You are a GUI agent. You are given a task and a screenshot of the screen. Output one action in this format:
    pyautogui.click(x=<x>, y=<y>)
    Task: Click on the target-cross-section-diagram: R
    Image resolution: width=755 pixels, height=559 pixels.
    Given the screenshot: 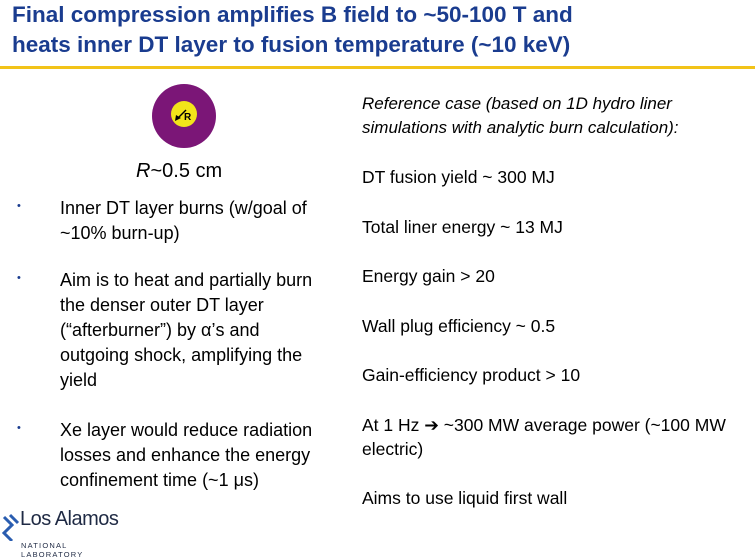 What is the action you would take?
    pyautogui.click(x=184, y=116)
    